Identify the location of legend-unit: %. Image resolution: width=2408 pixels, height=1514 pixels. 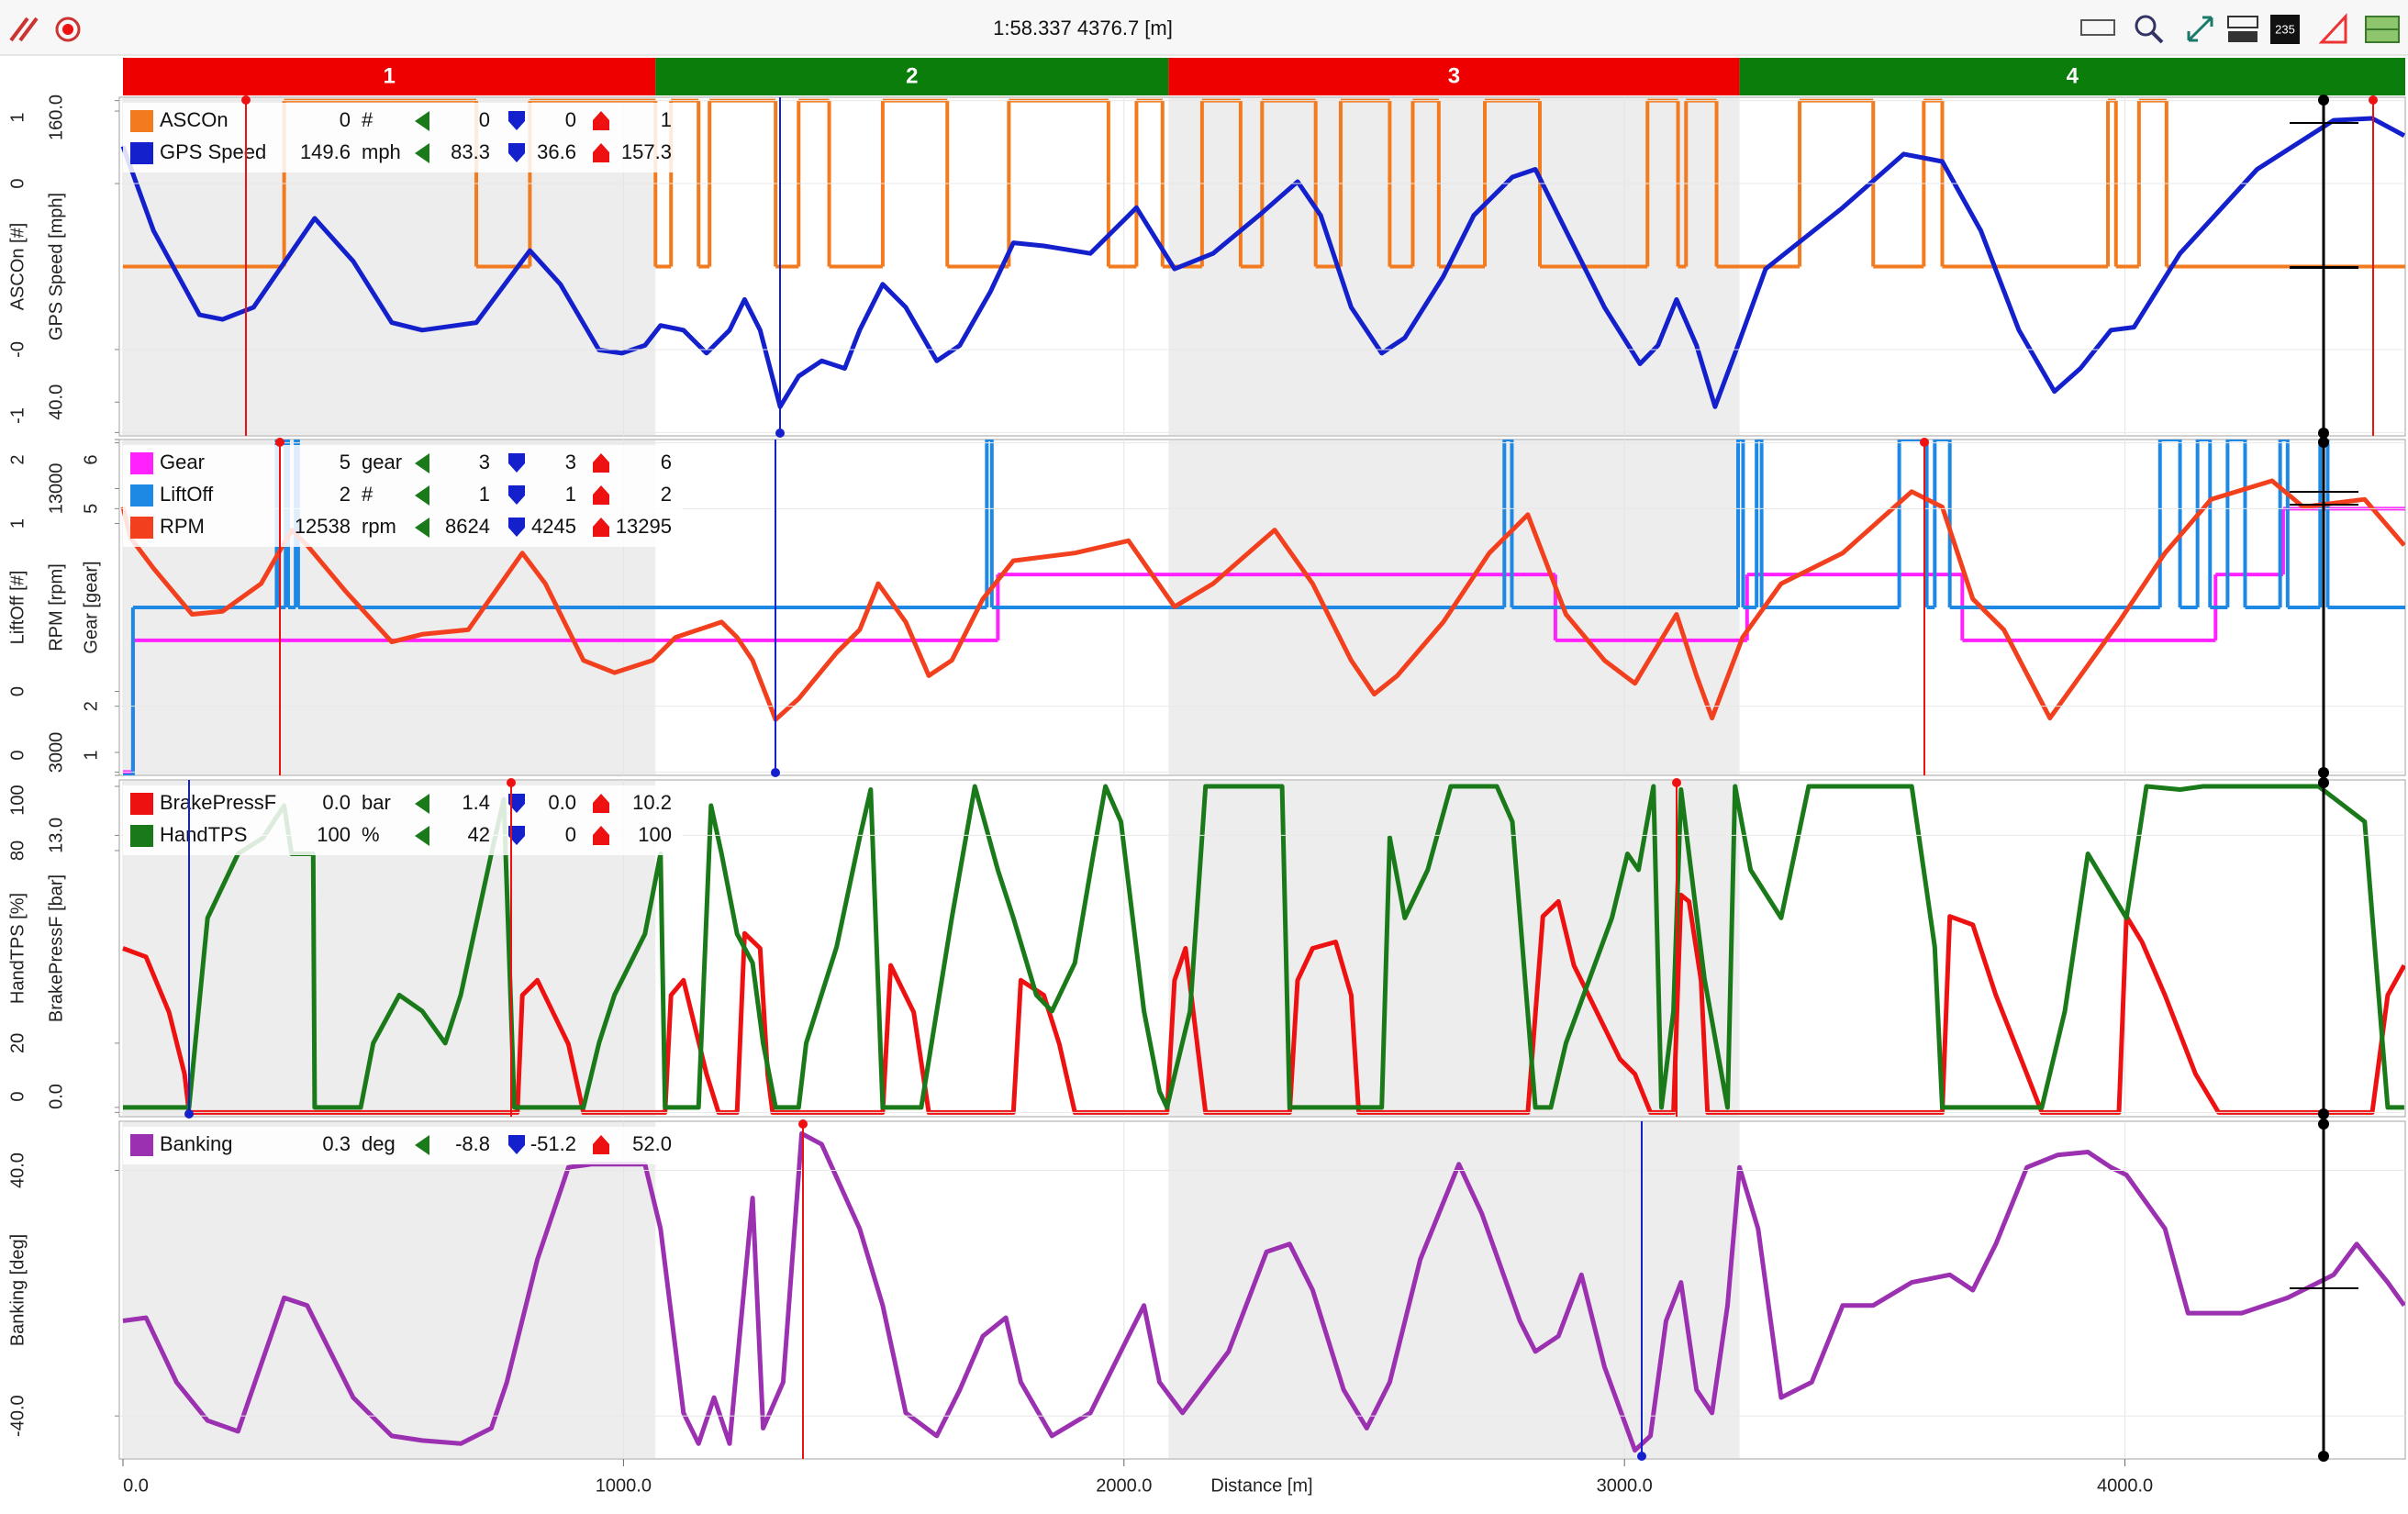
(371, 835).